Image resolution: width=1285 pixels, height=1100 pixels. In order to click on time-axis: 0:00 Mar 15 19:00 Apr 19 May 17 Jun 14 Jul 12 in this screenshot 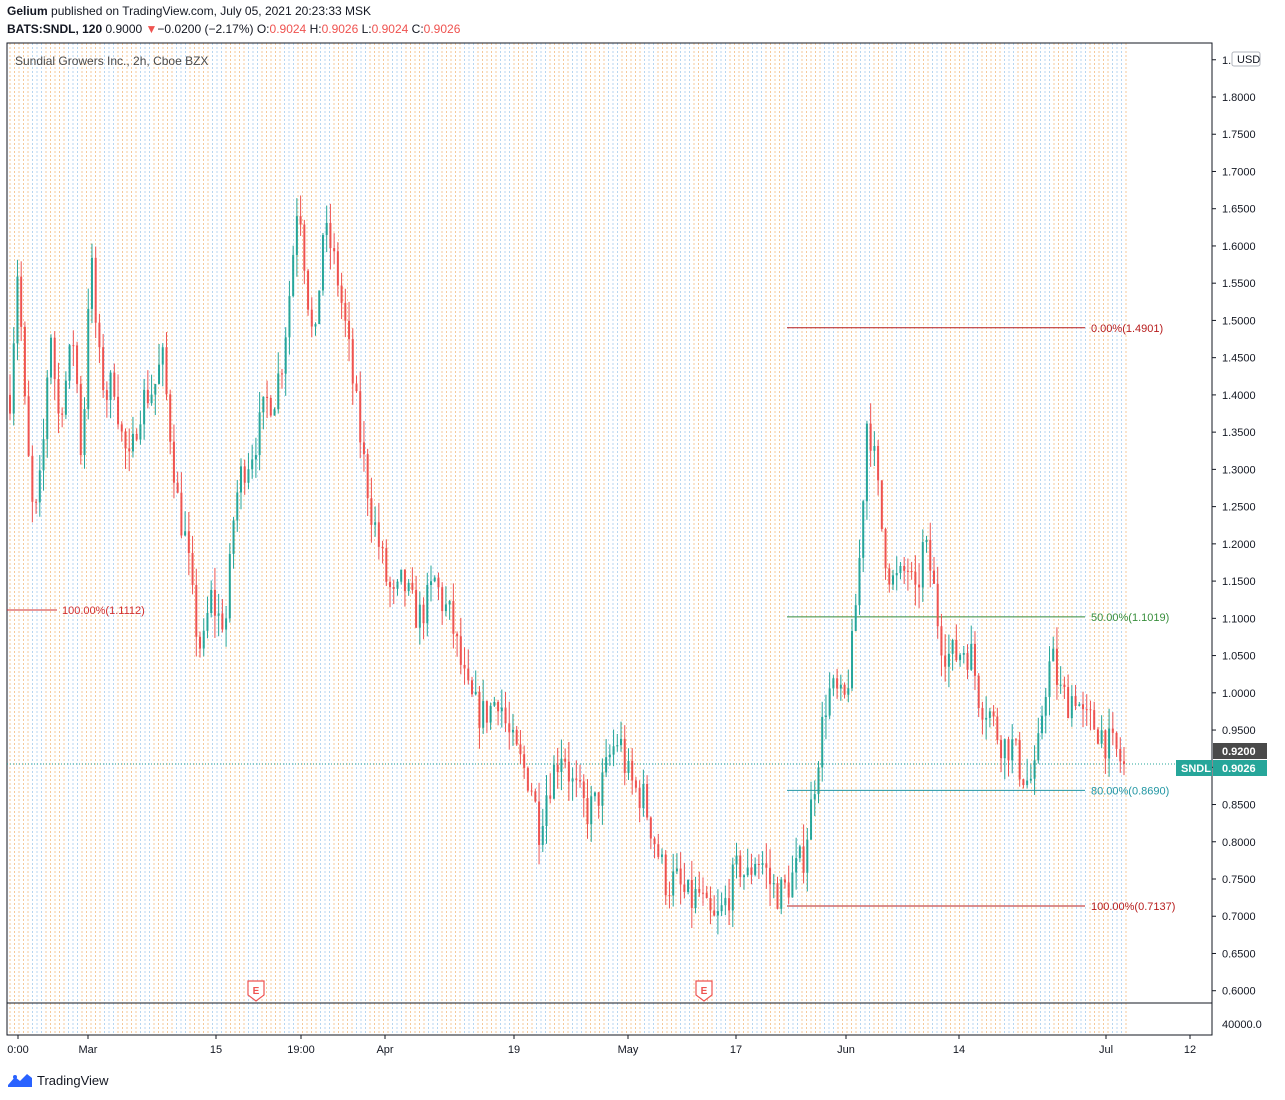, I will do `click(601, 1045)`.